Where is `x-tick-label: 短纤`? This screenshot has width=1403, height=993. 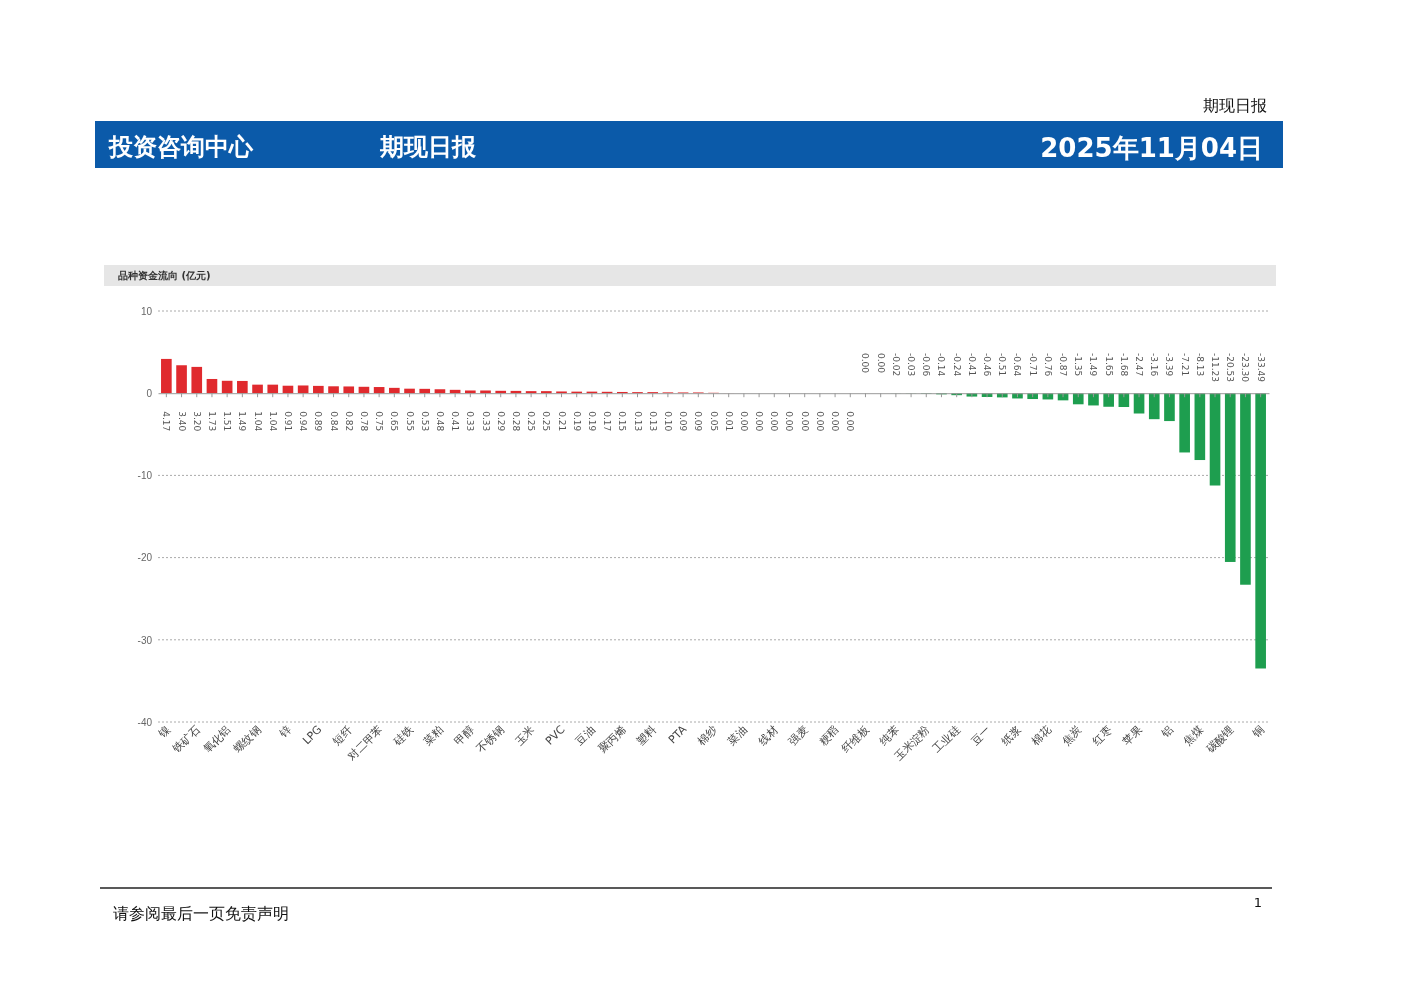
x-tick-label: 短纤 is located at coordinates (342, 735).